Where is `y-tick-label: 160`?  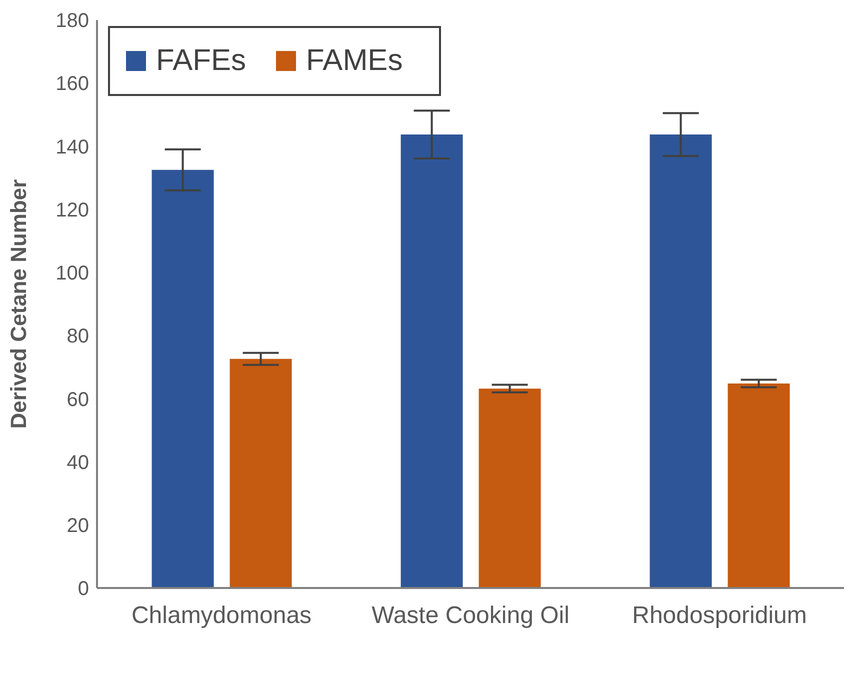 y-tick-label: 160 is located at coordinates (72, 84).